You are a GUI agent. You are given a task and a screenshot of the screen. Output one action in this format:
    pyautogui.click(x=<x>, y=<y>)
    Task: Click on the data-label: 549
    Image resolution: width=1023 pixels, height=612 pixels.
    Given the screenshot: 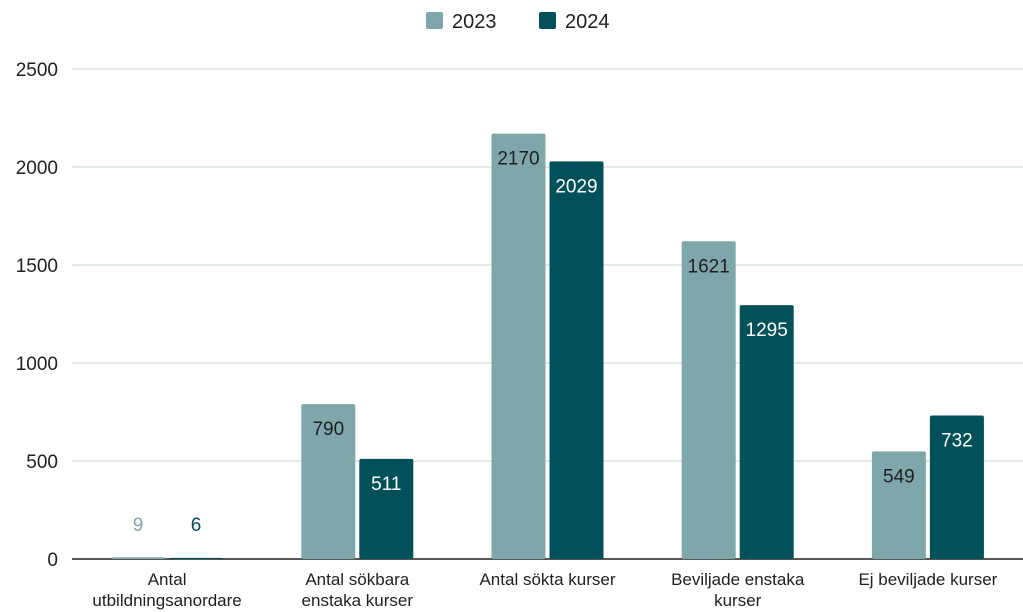 What is the action you would take?
    pyautogui.click(x=899, y=476)
    